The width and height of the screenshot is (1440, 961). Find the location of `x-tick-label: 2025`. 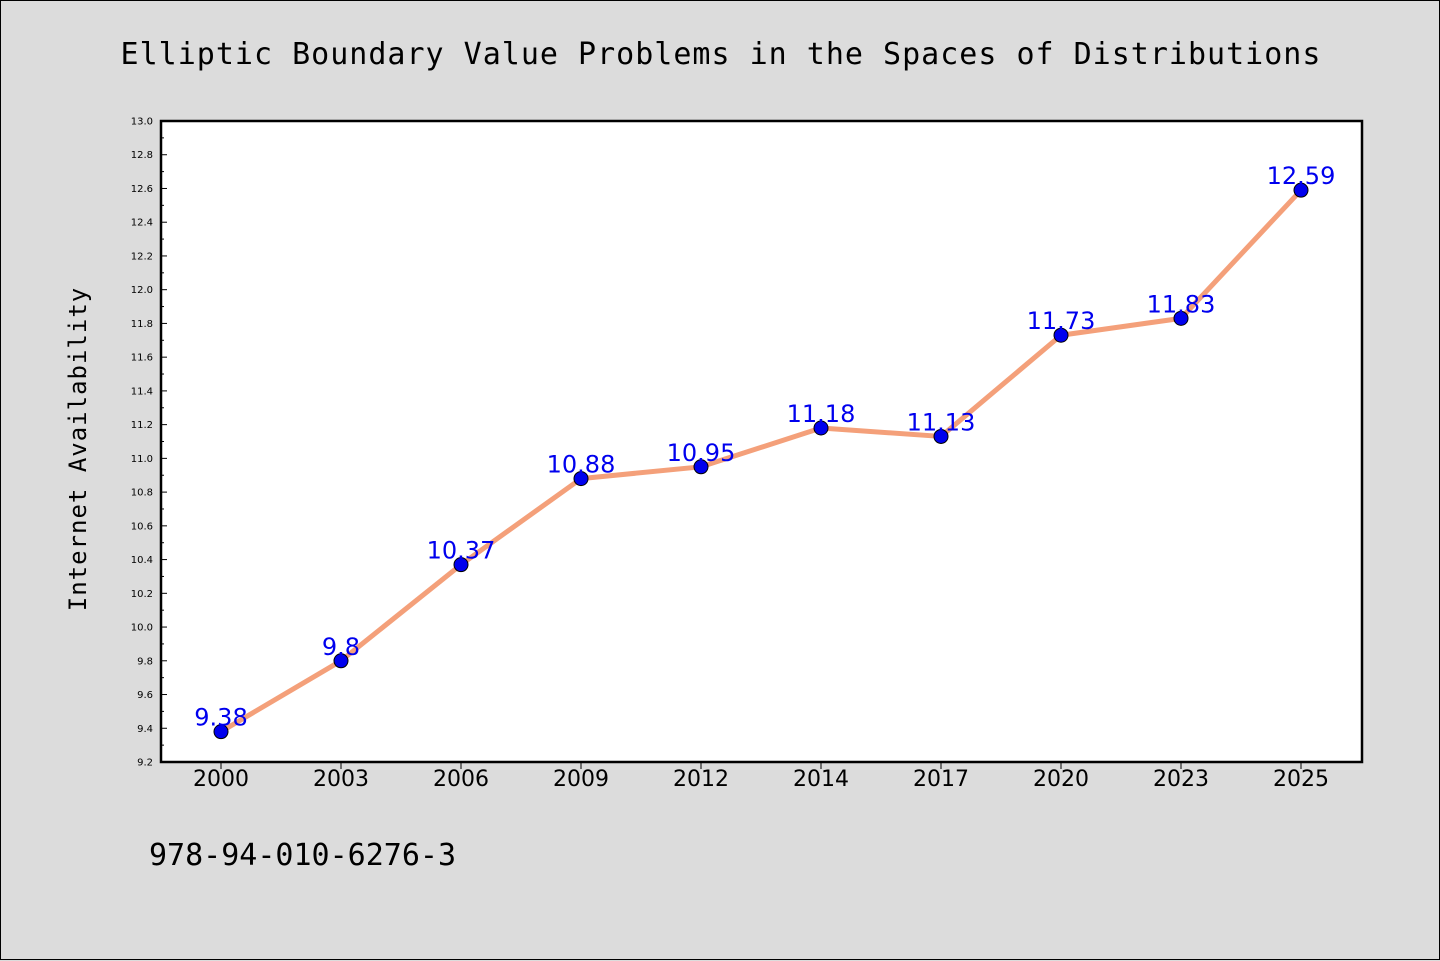

x-tick-label: 2025 is located at coordinates (1301, 779).